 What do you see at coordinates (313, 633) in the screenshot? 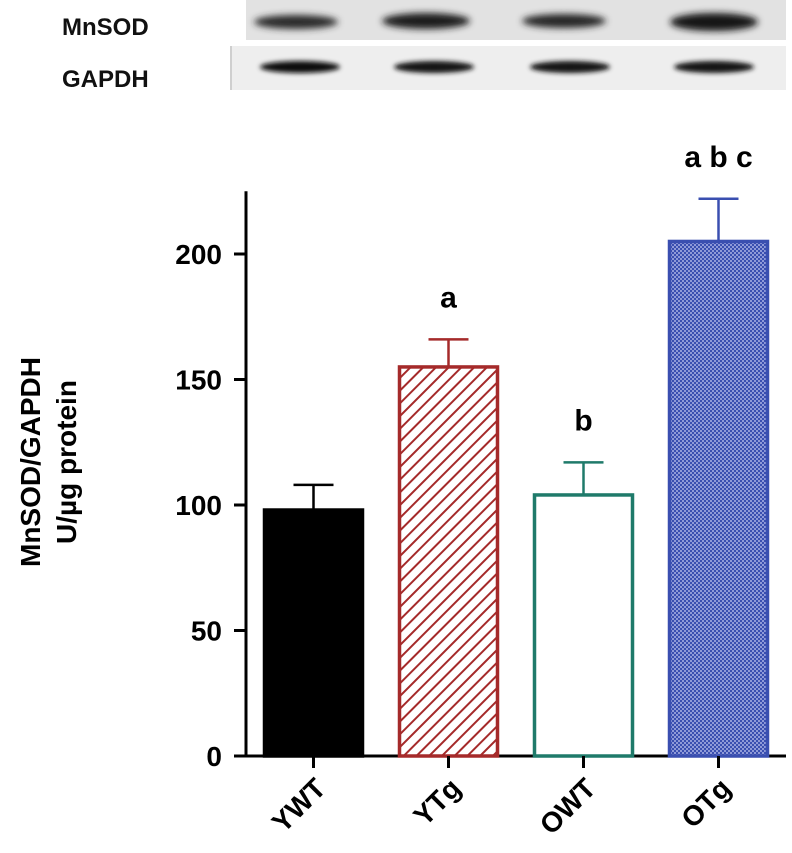
I see `bar-ywt` at bounding box center [313, 633].